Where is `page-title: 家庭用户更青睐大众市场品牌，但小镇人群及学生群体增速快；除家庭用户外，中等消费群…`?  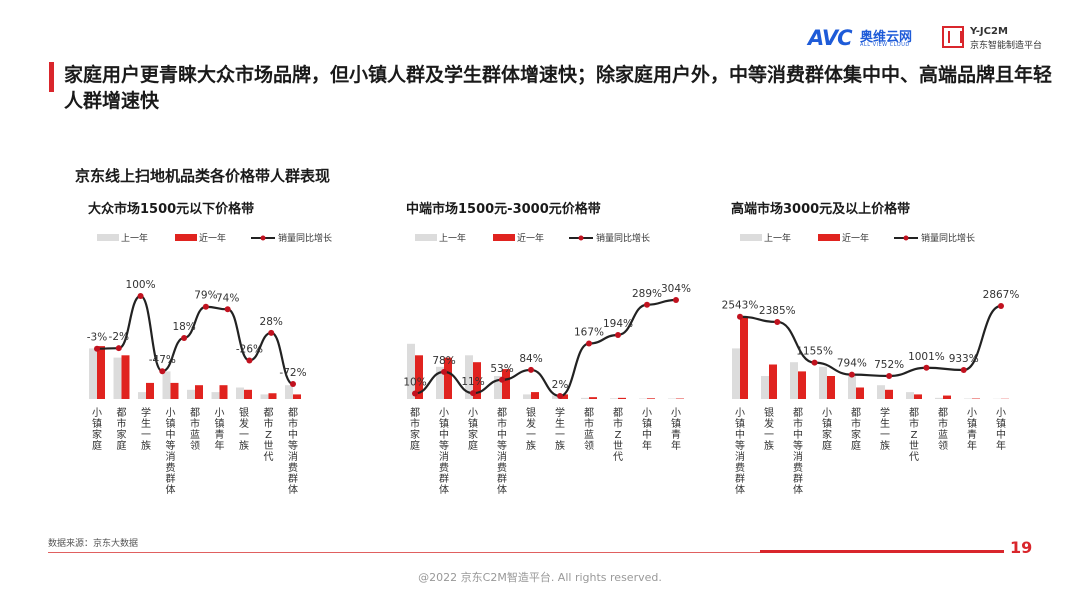
page-title: 家庭用户更青睐大众市场品牌，但小镇人群及学生群体增速快；除家庭用户外，中等消费群… is located at coordinates (558, 88).